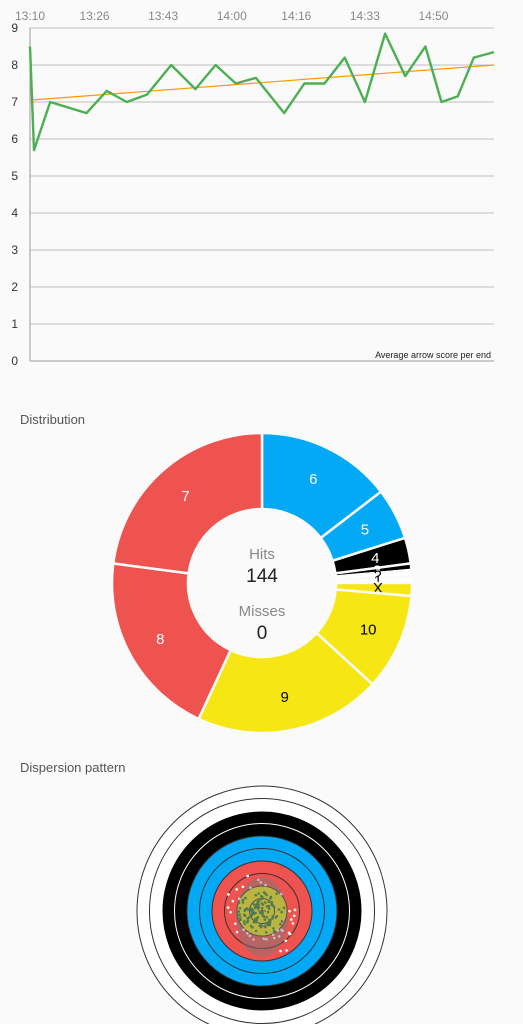 Image resolution: width=523 pixels, height=1024 pixels. What do you see at coordinates (262, 633) in the screenshot?
I see `misses-count: 0` at bounding box center [262, 633].